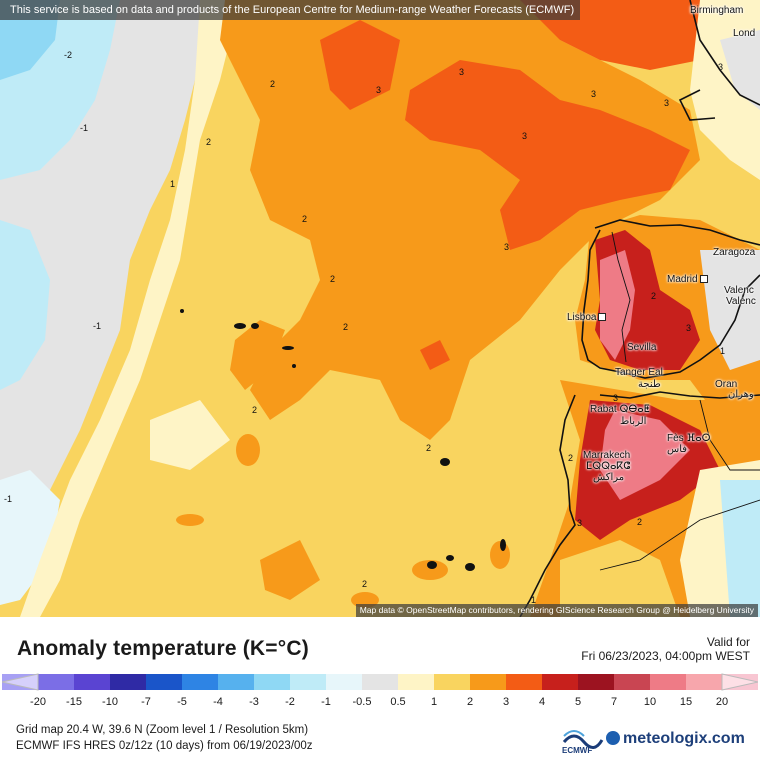 The width and height of the screenshot is (760, 760). I want to click on scale-tick-label: 2, so click(470, 702).